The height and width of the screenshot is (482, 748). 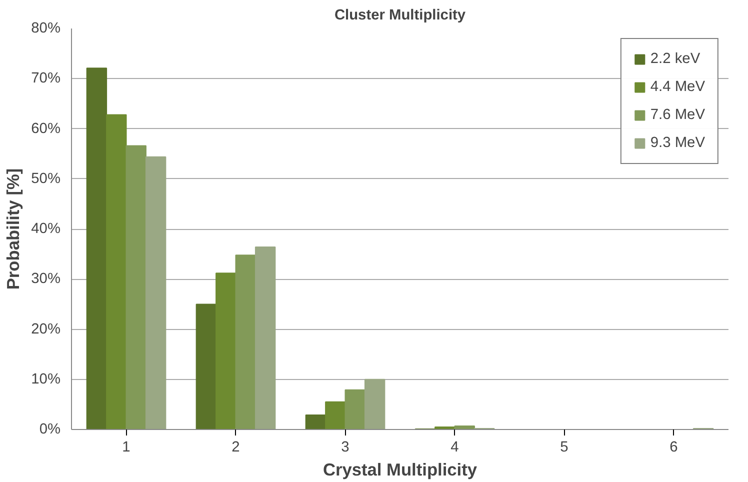 I want to click on x-tick-label: 6, so click(x=674, y=448).